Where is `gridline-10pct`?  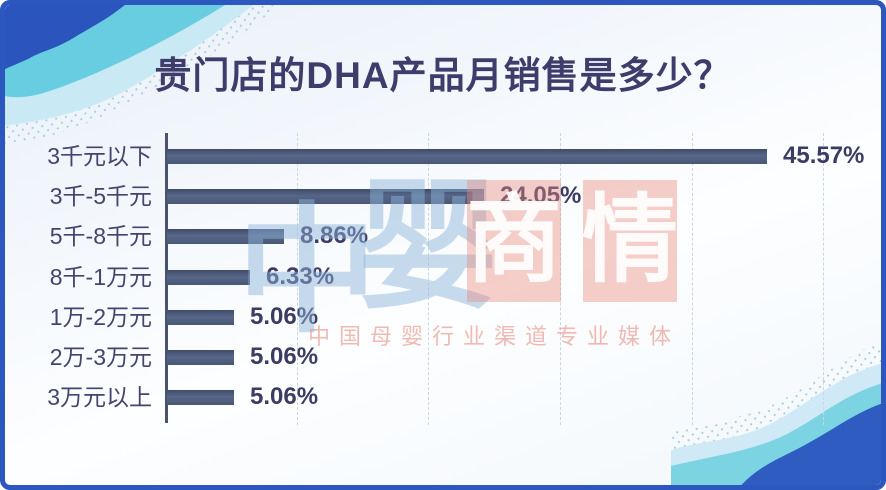
gridline-10pct is located at coordinates (297, 279).